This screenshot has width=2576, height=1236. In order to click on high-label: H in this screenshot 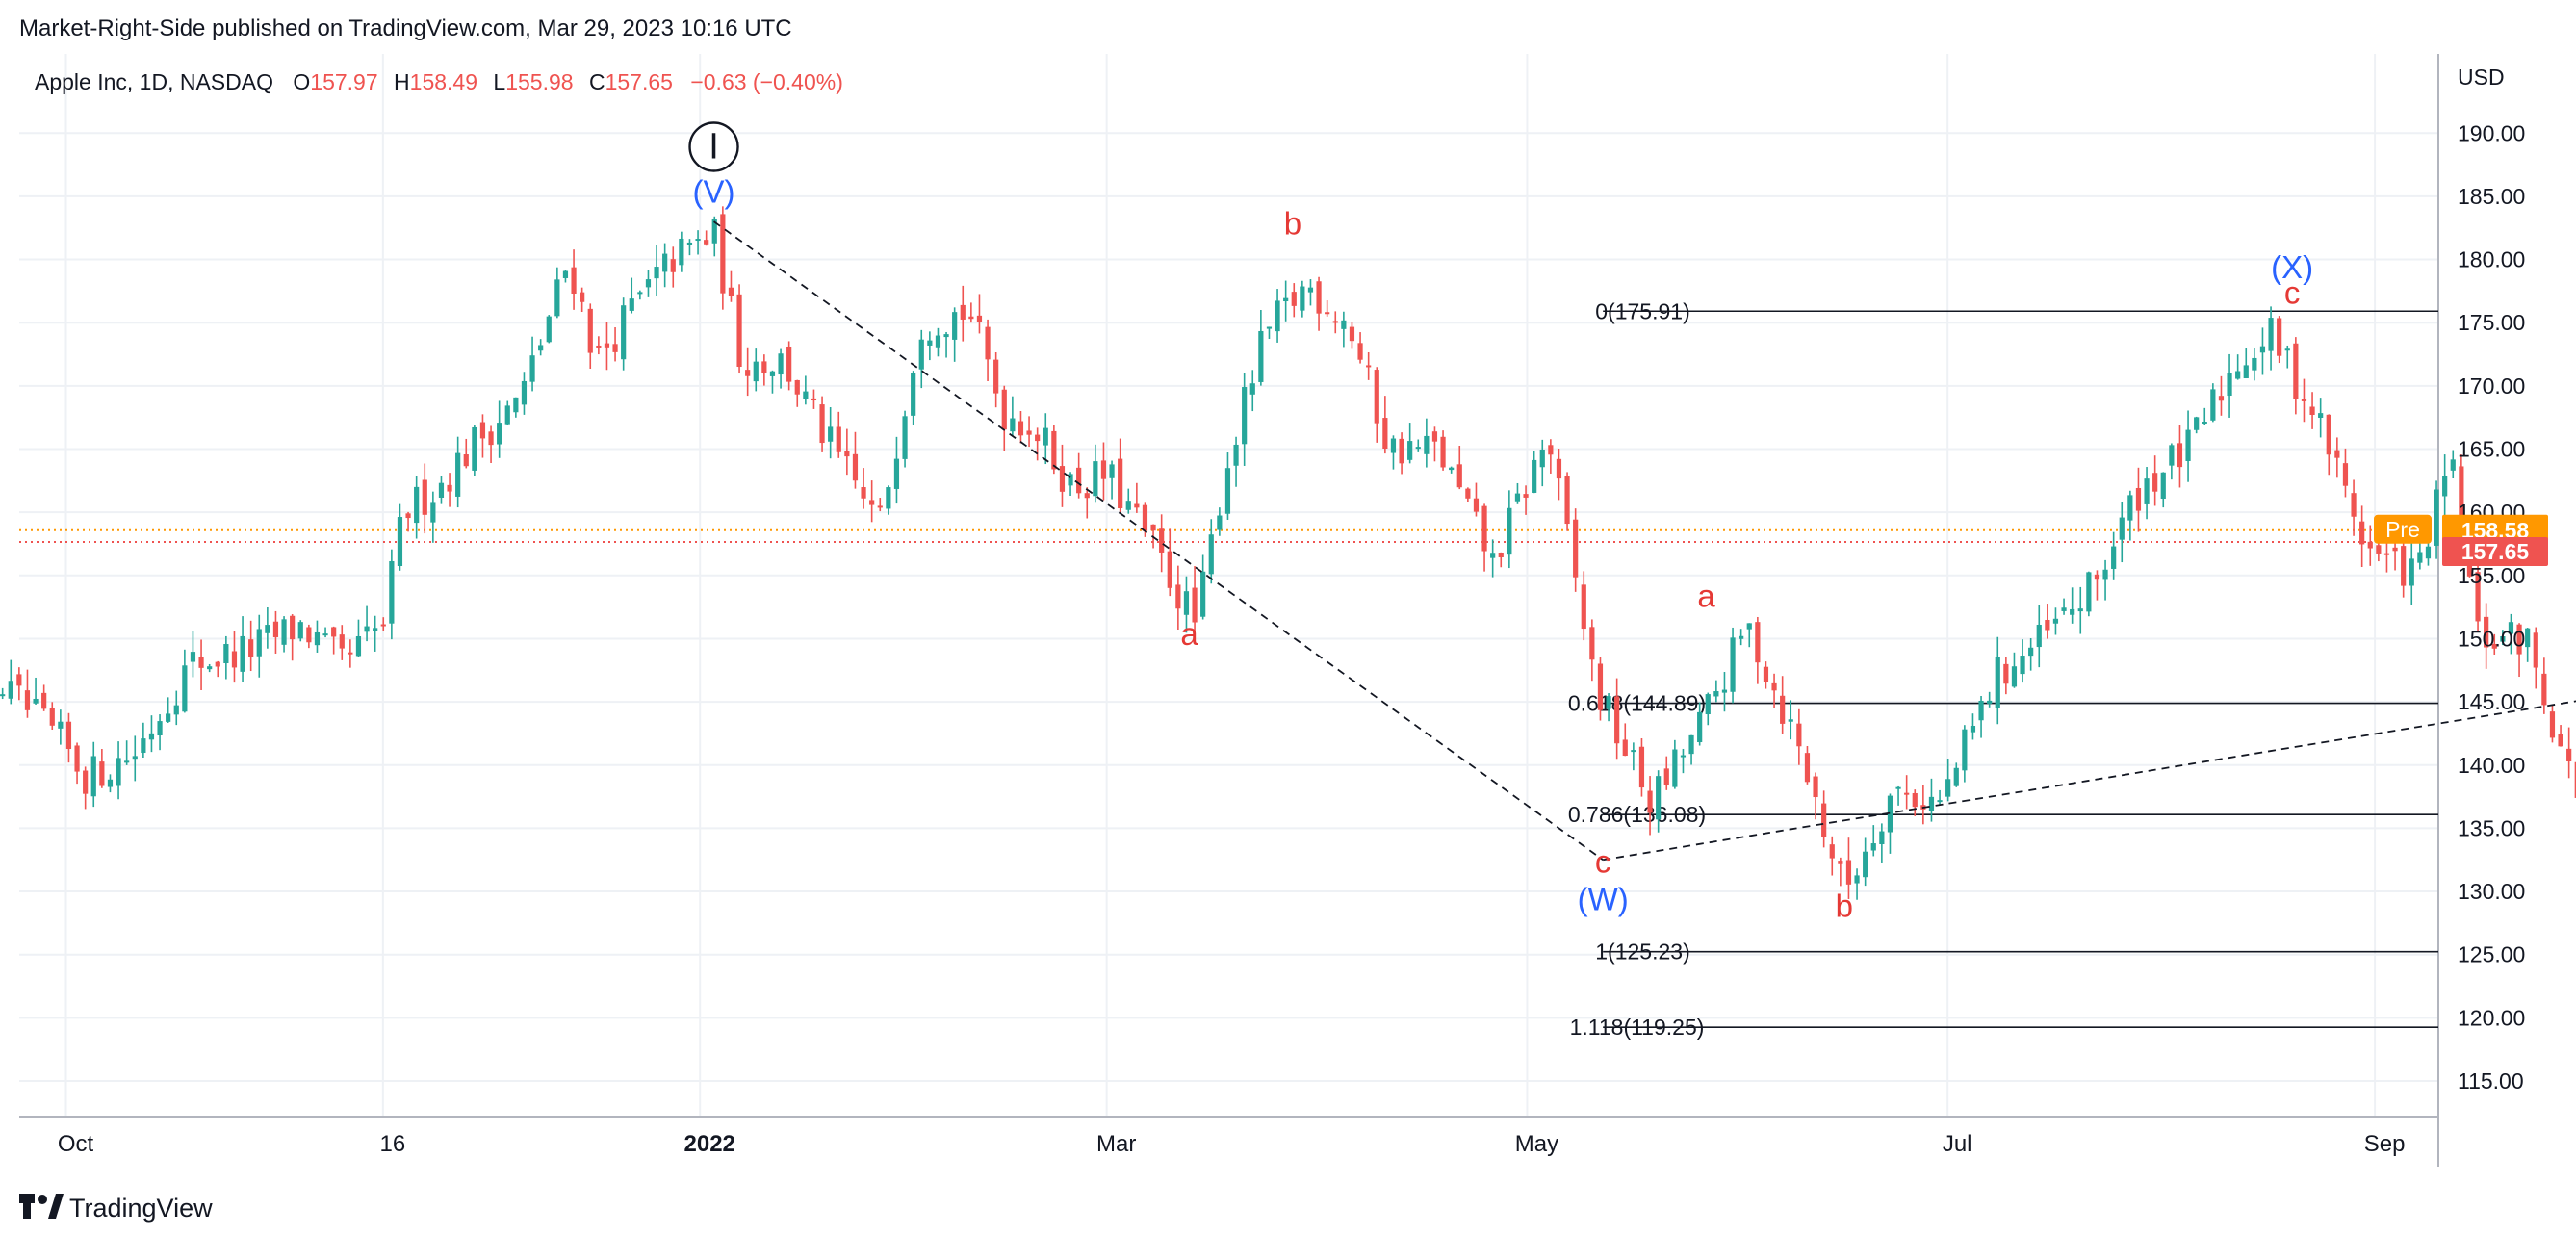, I will do `click(402, 81)`.